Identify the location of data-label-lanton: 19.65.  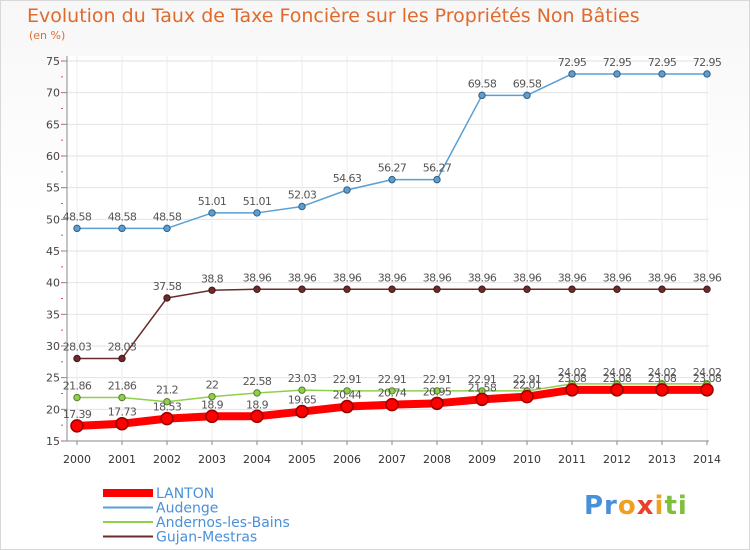
(302, 400).